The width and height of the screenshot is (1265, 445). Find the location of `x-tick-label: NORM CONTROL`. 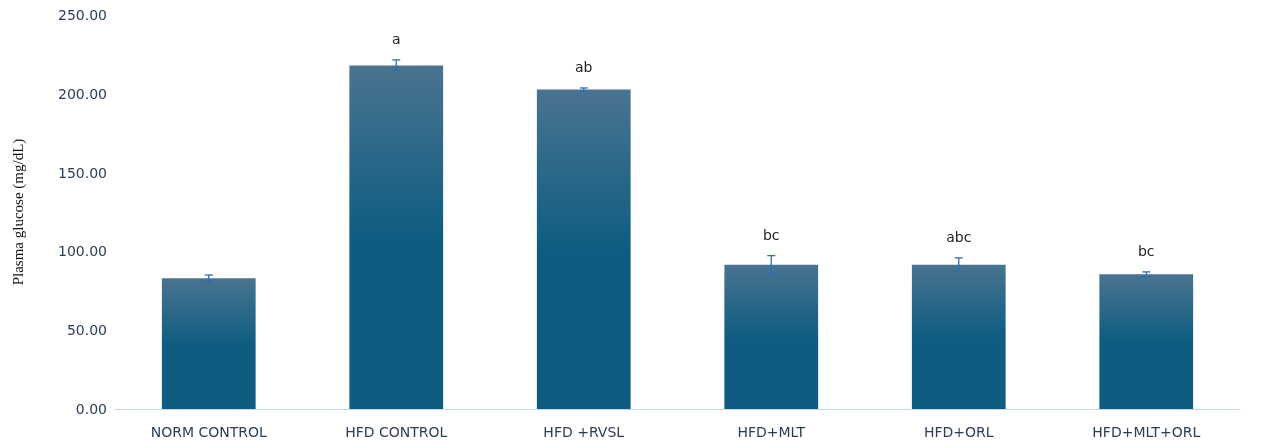

x-tick-label: NORM CONTROL is located at coordinates (208, 432).